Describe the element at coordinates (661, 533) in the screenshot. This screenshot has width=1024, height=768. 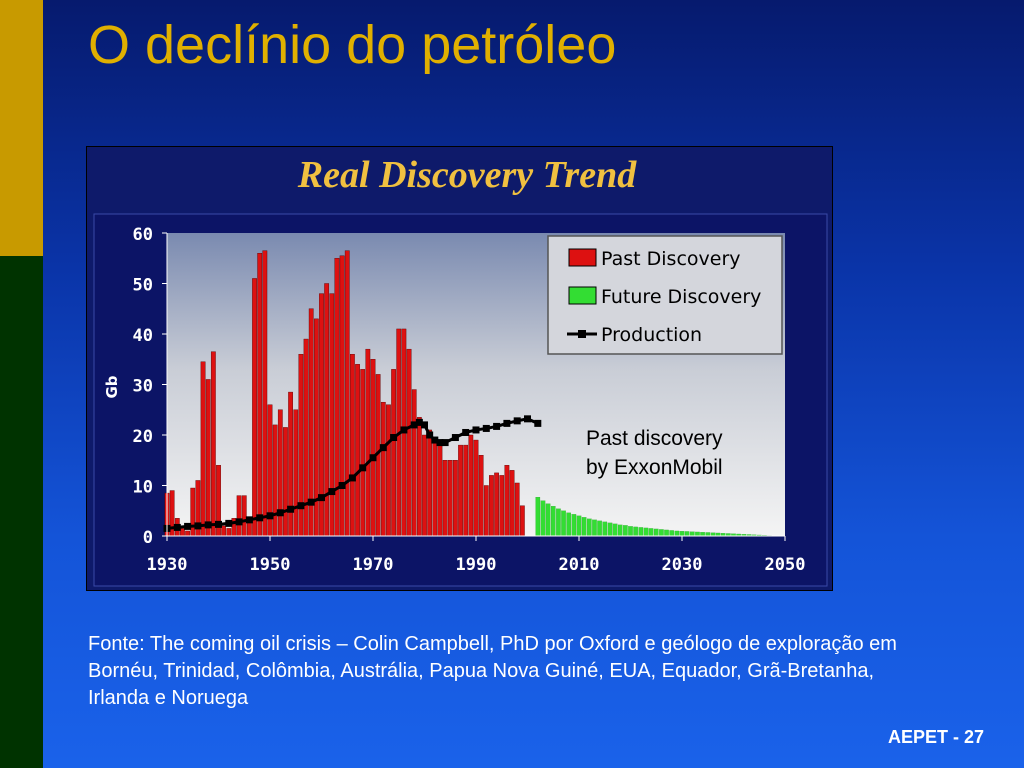
I see `future-discovery-bar-2026` at that location.